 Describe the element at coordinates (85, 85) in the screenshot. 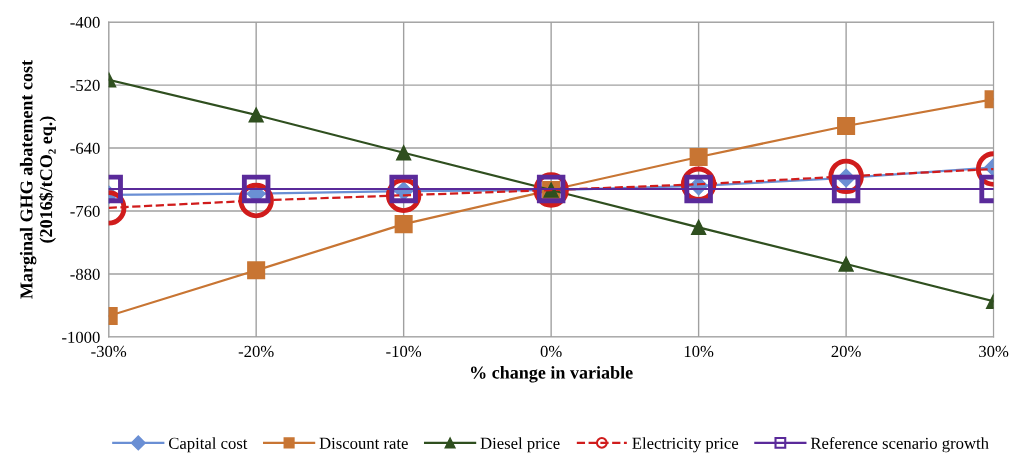

I see `y-tick-label: -520` at that location.